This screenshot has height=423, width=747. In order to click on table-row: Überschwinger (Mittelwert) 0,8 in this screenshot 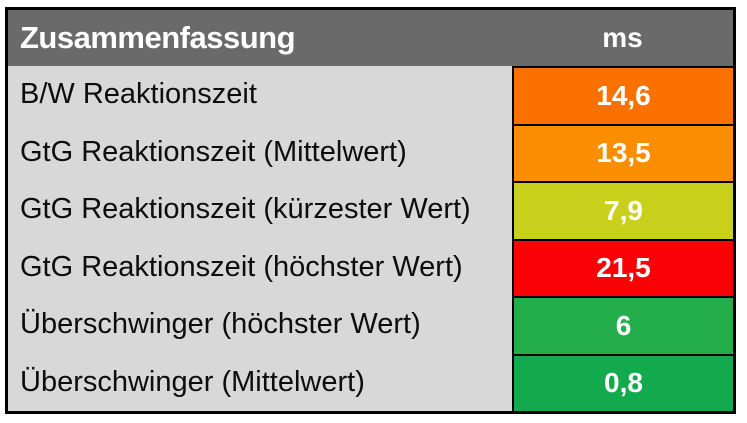, I will do `click(370, 382)`.